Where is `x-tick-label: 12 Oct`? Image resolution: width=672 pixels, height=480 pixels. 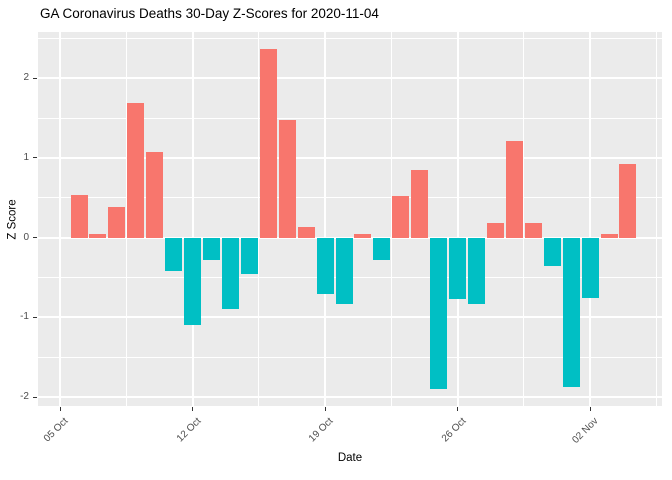 x-tick-label: 12 Oct is located at coordinates (189, 430).